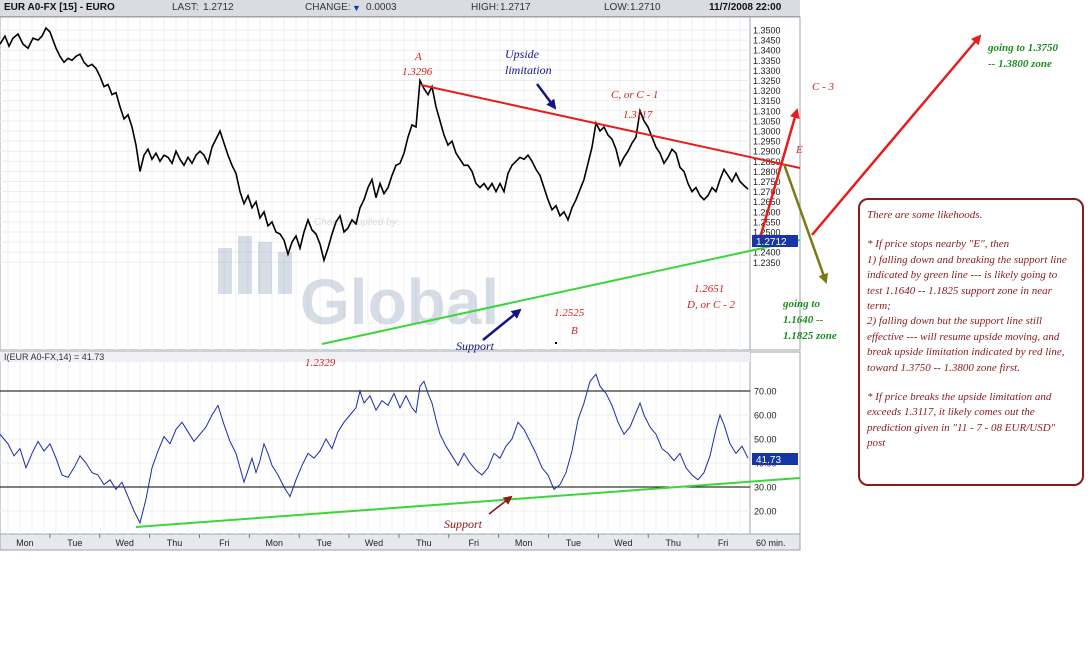 This screenshot has width=1090, height=663. What do you see at coordinates (515, 7) in the screenshot?
I see `high-value: 1.2717` at bounding box center [515, 7].